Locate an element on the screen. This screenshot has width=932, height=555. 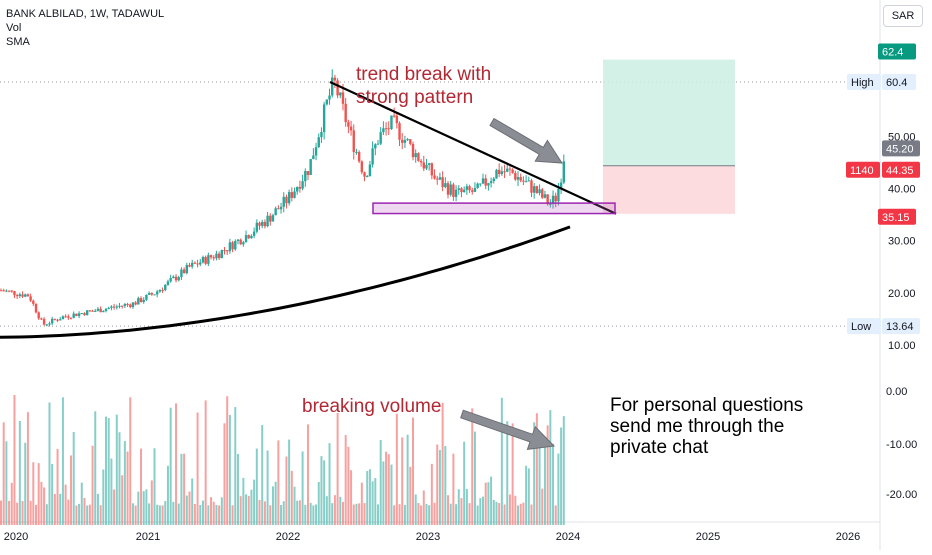
chart-legend: BANK ALBILAD, 1W, TADAWUL Vol SMA is located at coordinates (85, 28).